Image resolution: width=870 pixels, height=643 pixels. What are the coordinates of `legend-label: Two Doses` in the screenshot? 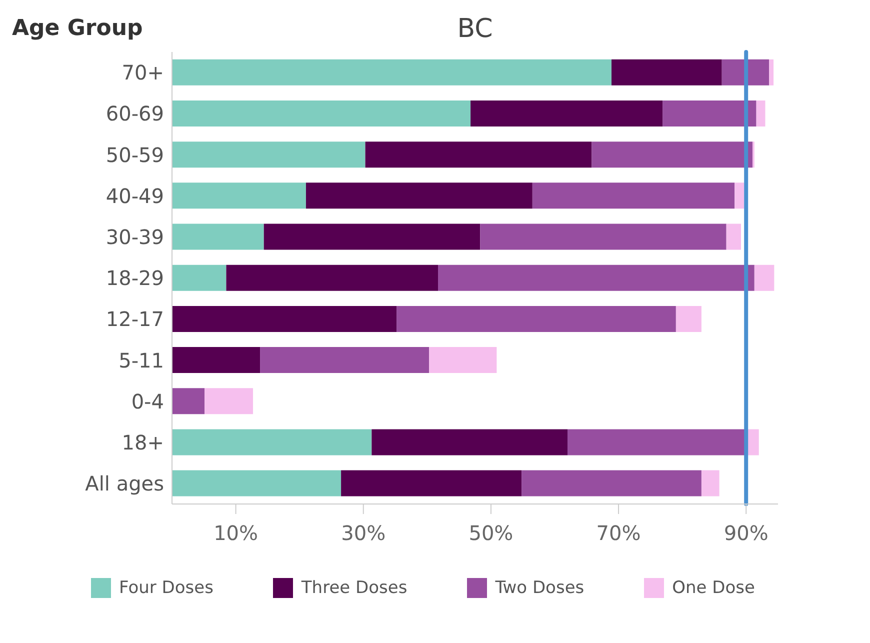 It's located at (539, 588).